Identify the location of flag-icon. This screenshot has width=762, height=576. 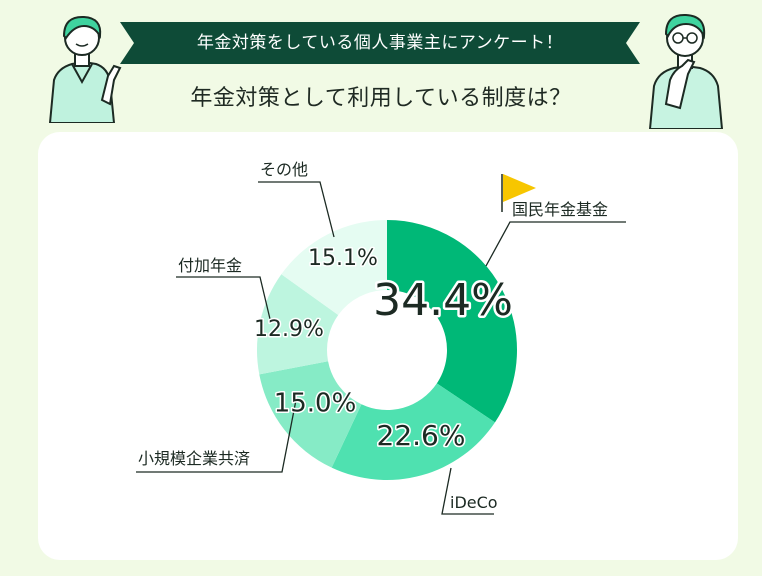
(518, 193).